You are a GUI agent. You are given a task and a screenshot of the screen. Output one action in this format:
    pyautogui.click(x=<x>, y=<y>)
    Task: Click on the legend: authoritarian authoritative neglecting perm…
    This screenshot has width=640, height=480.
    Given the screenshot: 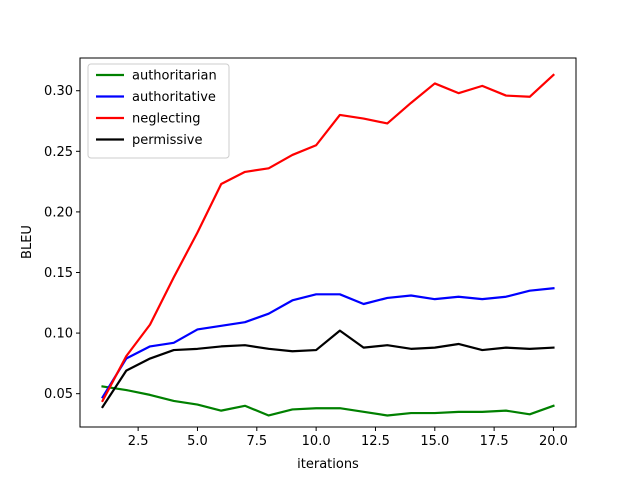 What is the action you would take?
    pyautogui.click(x=158, y=111)
    